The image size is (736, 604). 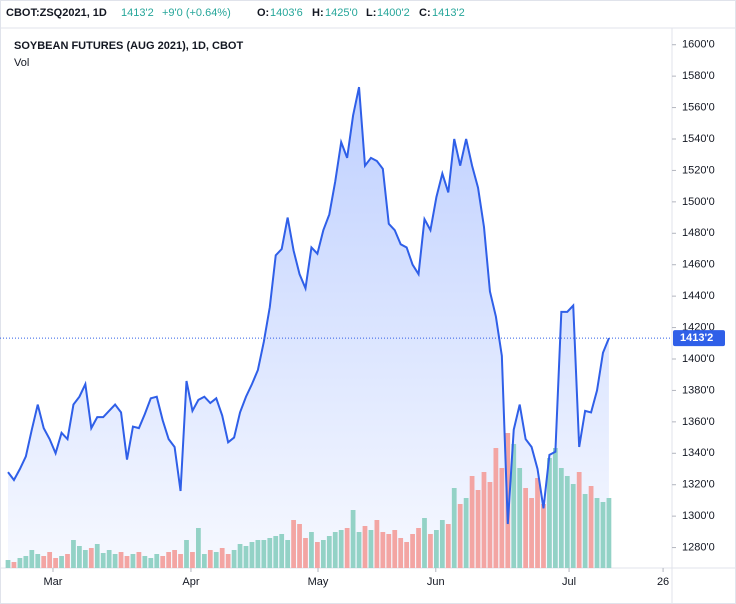 I want to click on low-key: L:, so click(x=371, y=13).